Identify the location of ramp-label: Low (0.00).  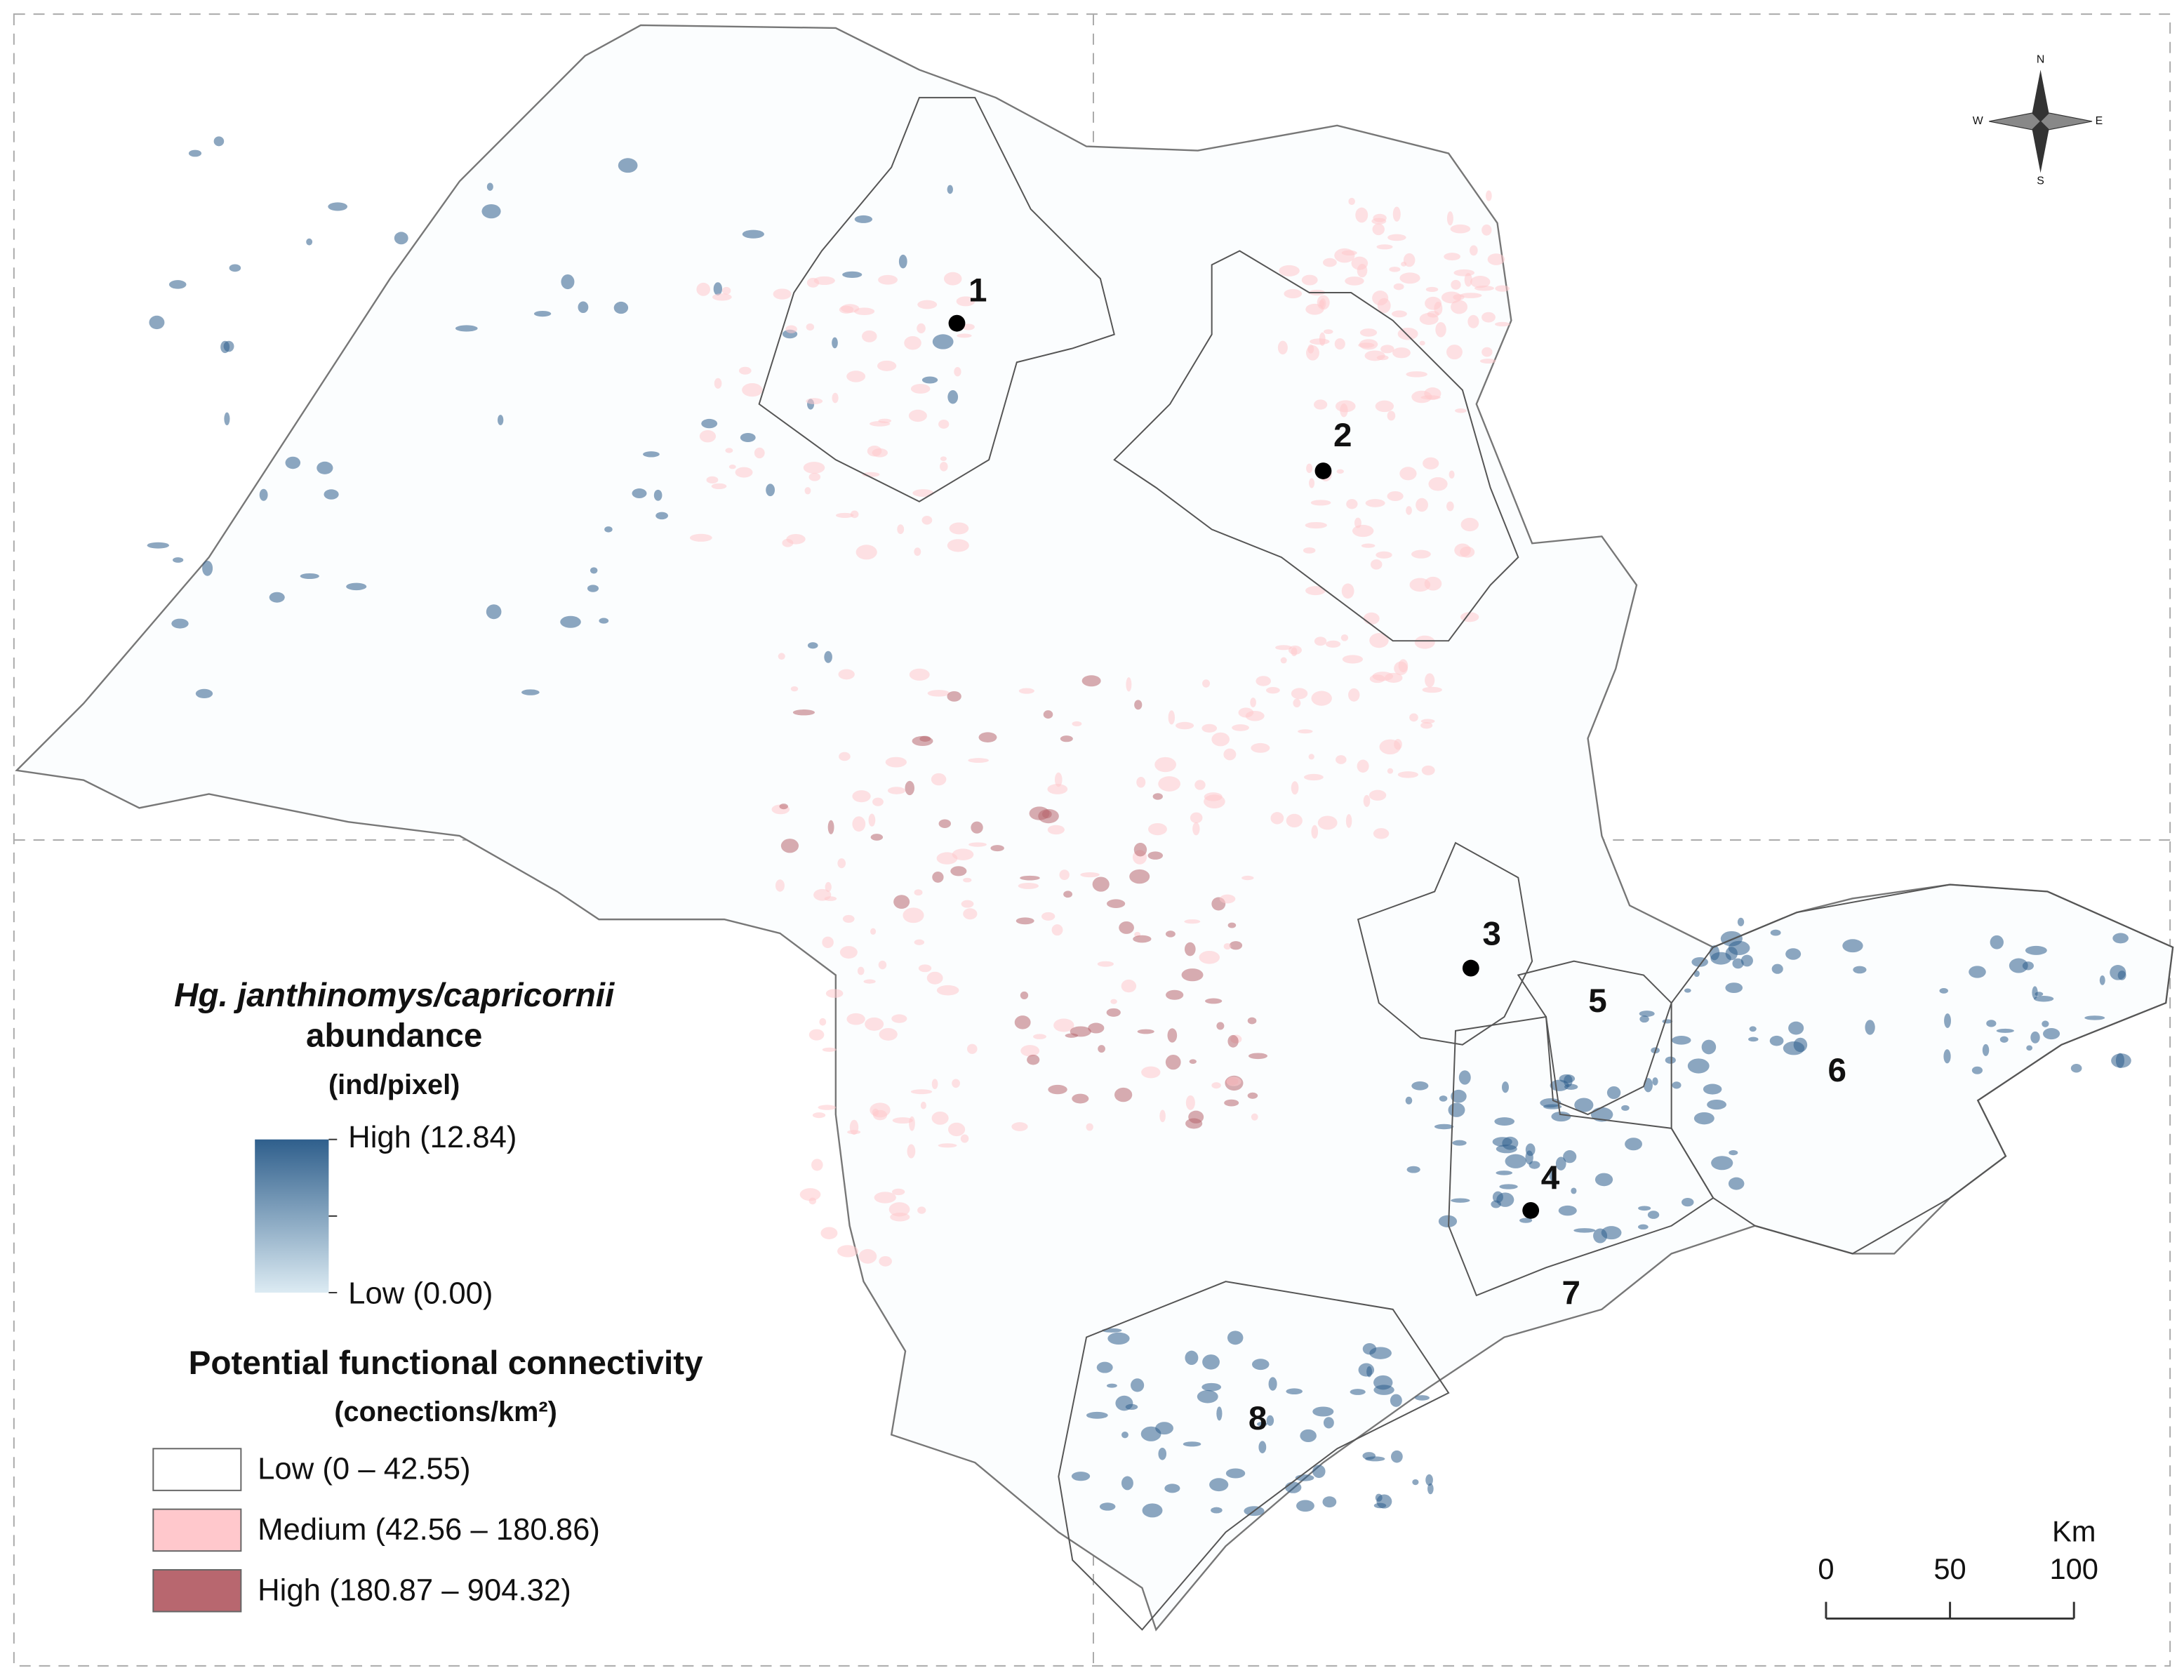
(420, 1293).